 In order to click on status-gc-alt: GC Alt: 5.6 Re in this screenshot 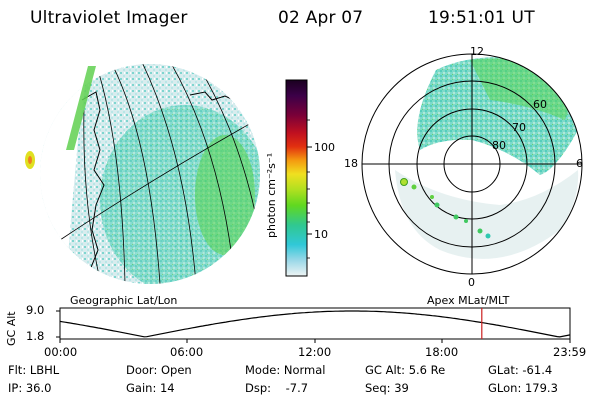, I will do `click(405, 370)`.